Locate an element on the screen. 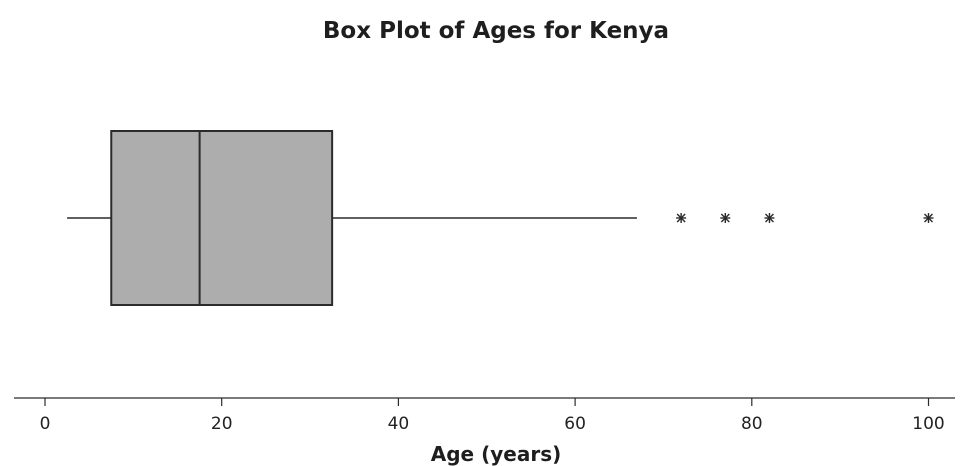 The height and width of the screenshot is (466, 967). x-tick-label-100: 100 is located at coordinates (928, 424).